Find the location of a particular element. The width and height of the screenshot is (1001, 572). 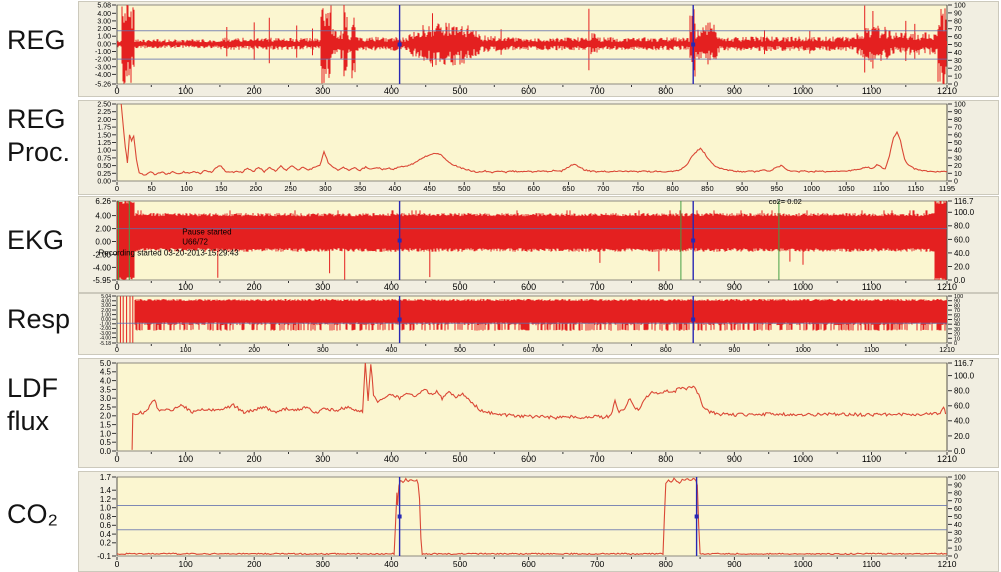

svg-text: 100.0 is located at coordinates (964, 212).